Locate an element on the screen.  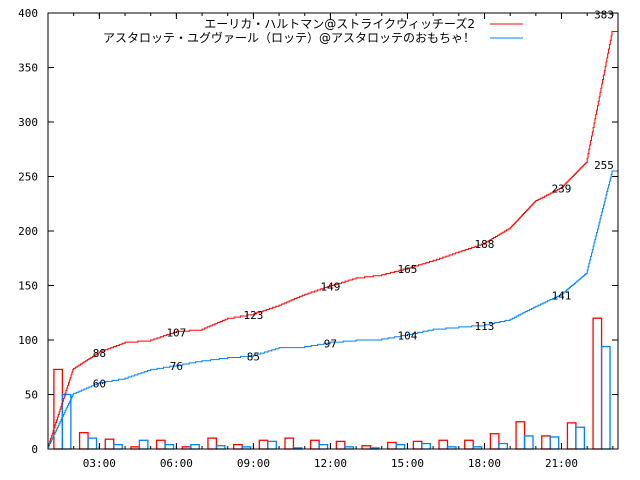
bar-1-h21 is located at coordinates (580, 438).